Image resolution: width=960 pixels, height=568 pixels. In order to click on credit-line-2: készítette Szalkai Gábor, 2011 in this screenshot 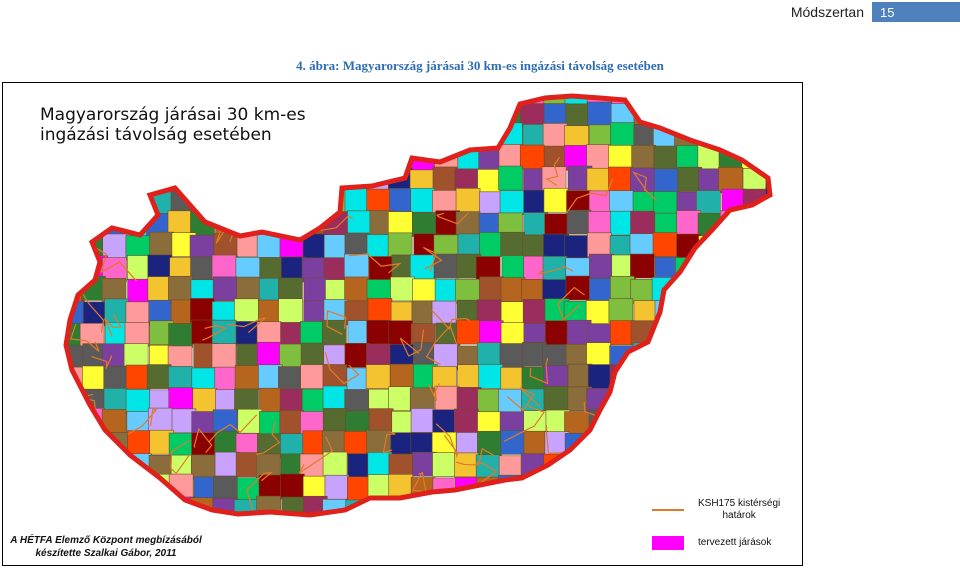, I will do `click(106, 553)`.